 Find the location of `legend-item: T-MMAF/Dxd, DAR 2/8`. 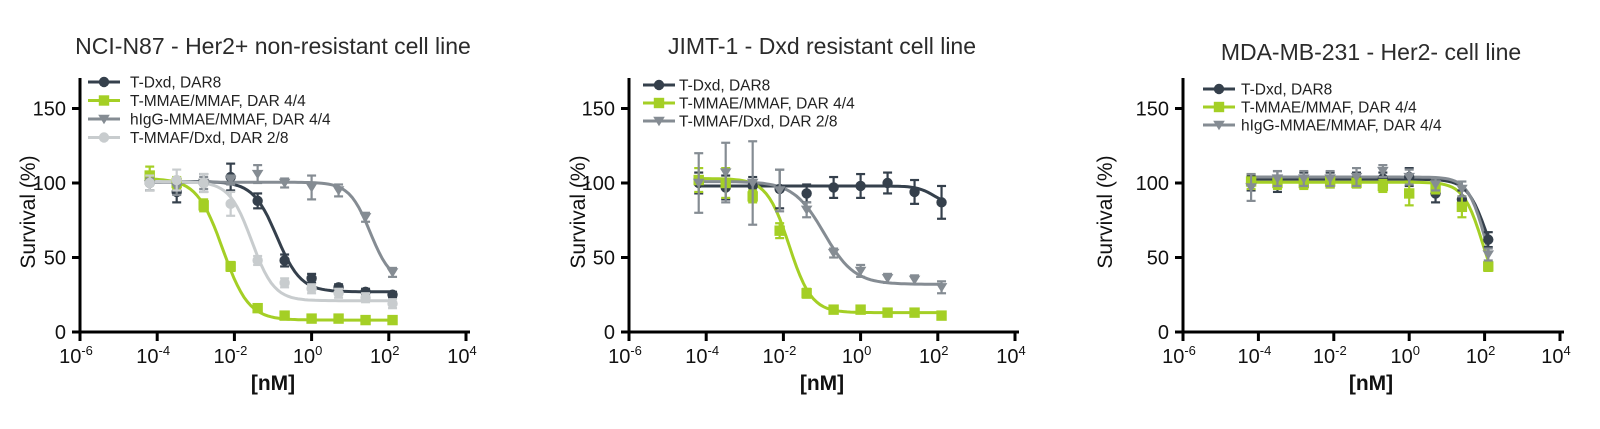

legend-item: T-MMAF/Dxd, DAR 2/8 is located at coordinates (740, 122).